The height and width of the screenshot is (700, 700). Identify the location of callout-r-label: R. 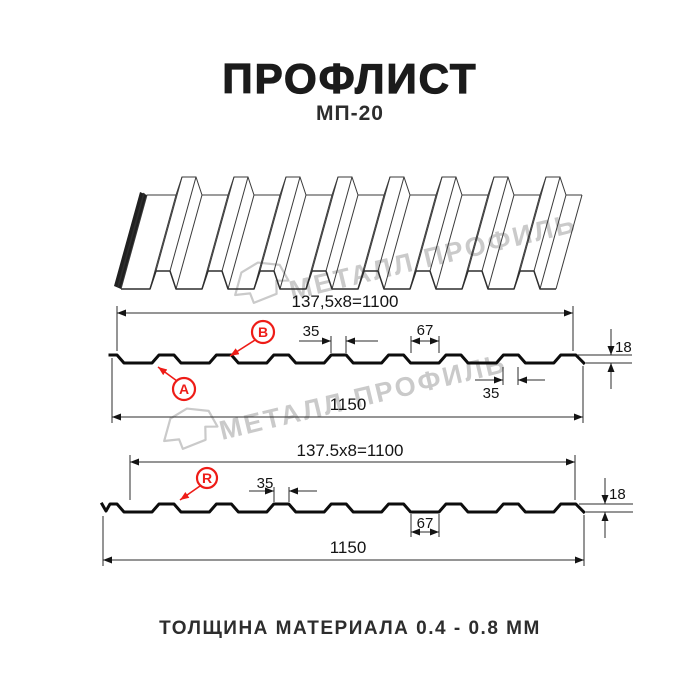
(207, 478).